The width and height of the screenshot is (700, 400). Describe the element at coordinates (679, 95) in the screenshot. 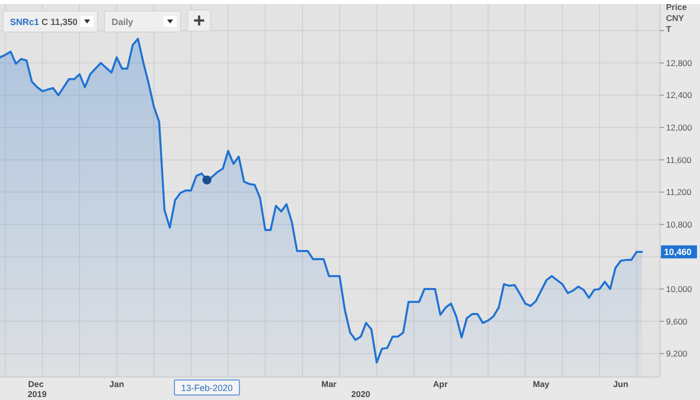

I see `y-tick-label: 12,400` at that location.